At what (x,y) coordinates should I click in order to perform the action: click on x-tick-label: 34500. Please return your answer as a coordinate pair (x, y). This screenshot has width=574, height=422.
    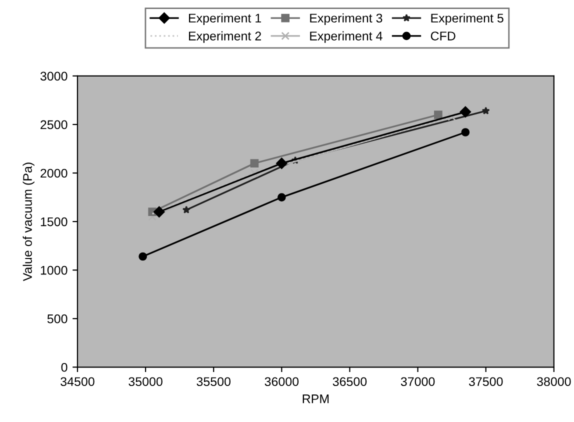
    Looking at the image, I should click on (77, 381).